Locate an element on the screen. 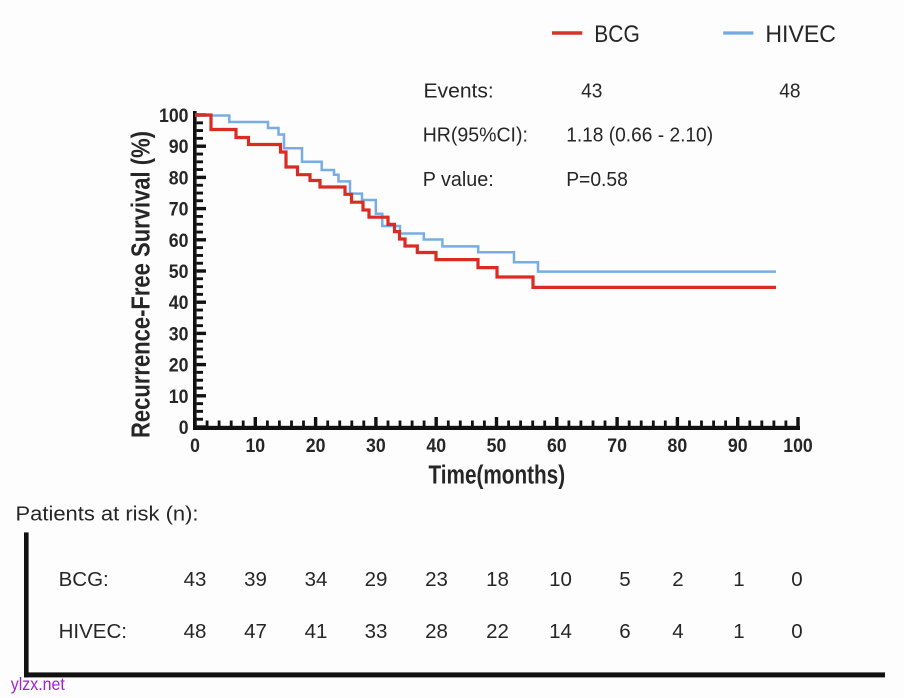 This screenshot has width=904, height=698. svg-text: 33 is located at coordinates (376, 631).